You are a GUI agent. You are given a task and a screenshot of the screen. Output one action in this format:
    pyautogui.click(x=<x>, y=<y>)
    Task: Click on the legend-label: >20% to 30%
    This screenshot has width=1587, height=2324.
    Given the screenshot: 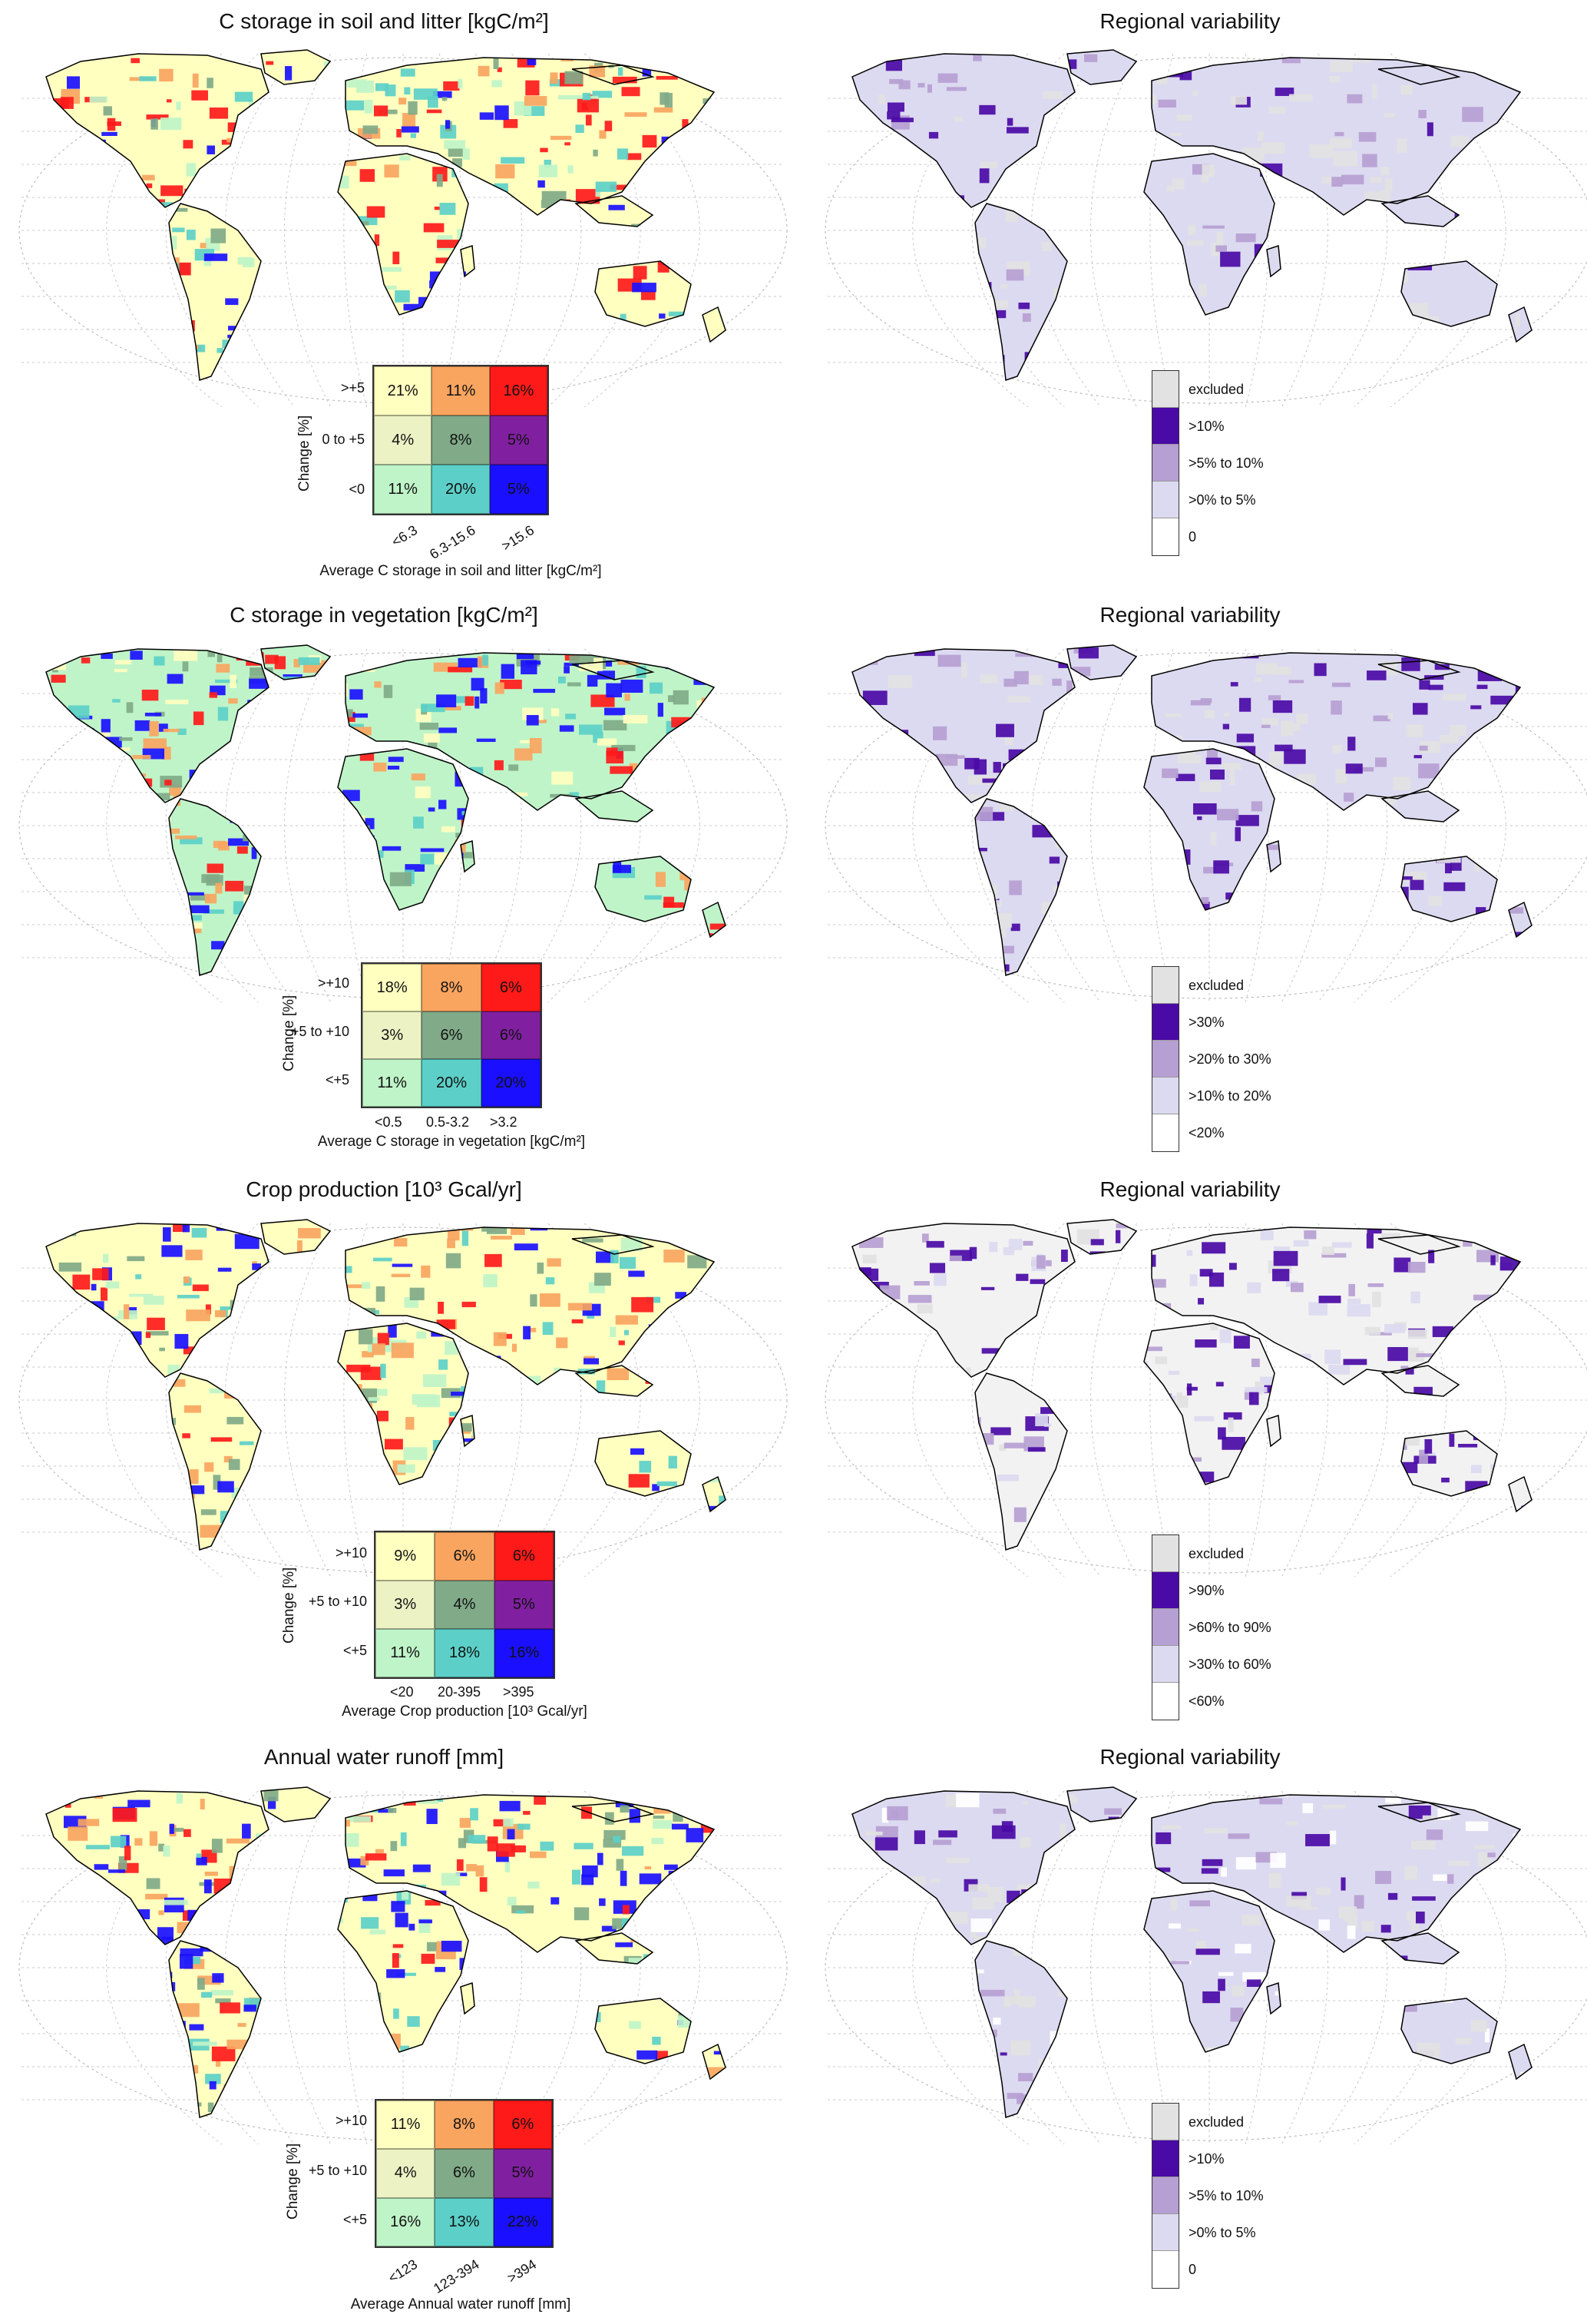 What is the action you would take?
    pyautogui.click(x=1230, y=1059)
    